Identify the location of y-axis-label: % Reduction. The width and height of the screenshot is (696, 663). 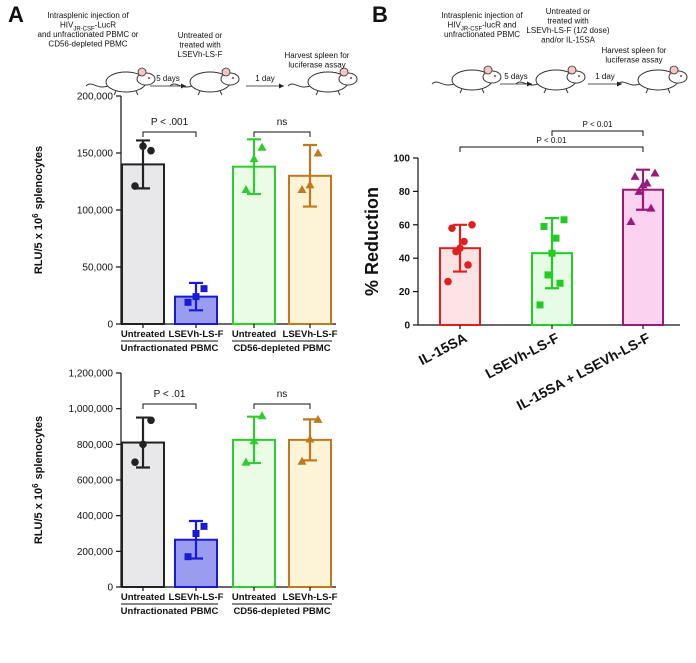
(372, 241).